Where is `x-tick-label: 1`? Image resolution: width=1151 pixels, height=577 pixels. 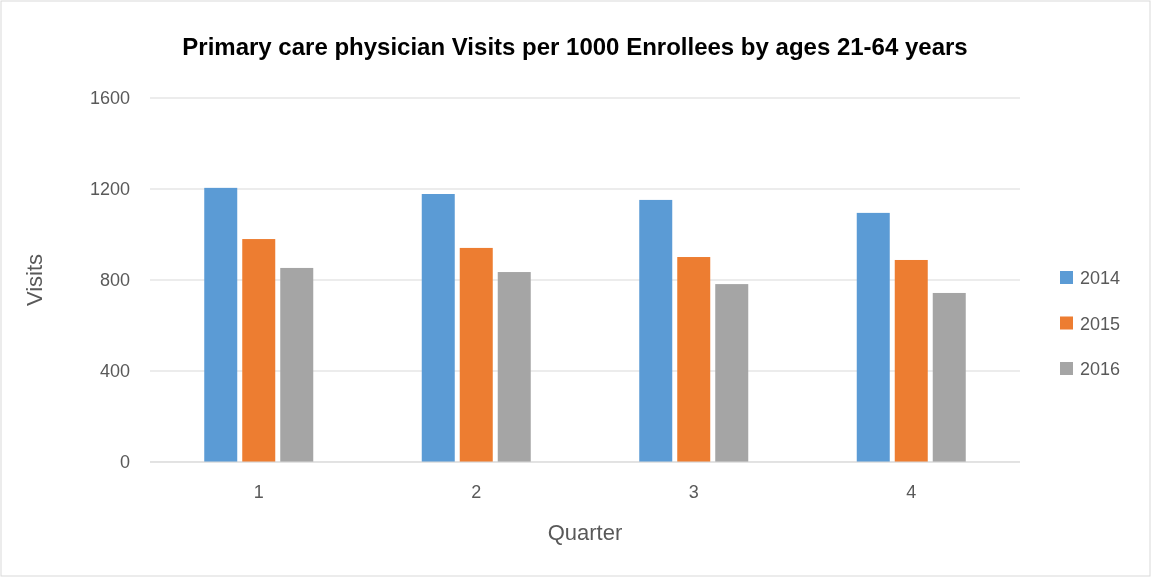
x-tick-label: 1 is located at coordinates (258, 492).